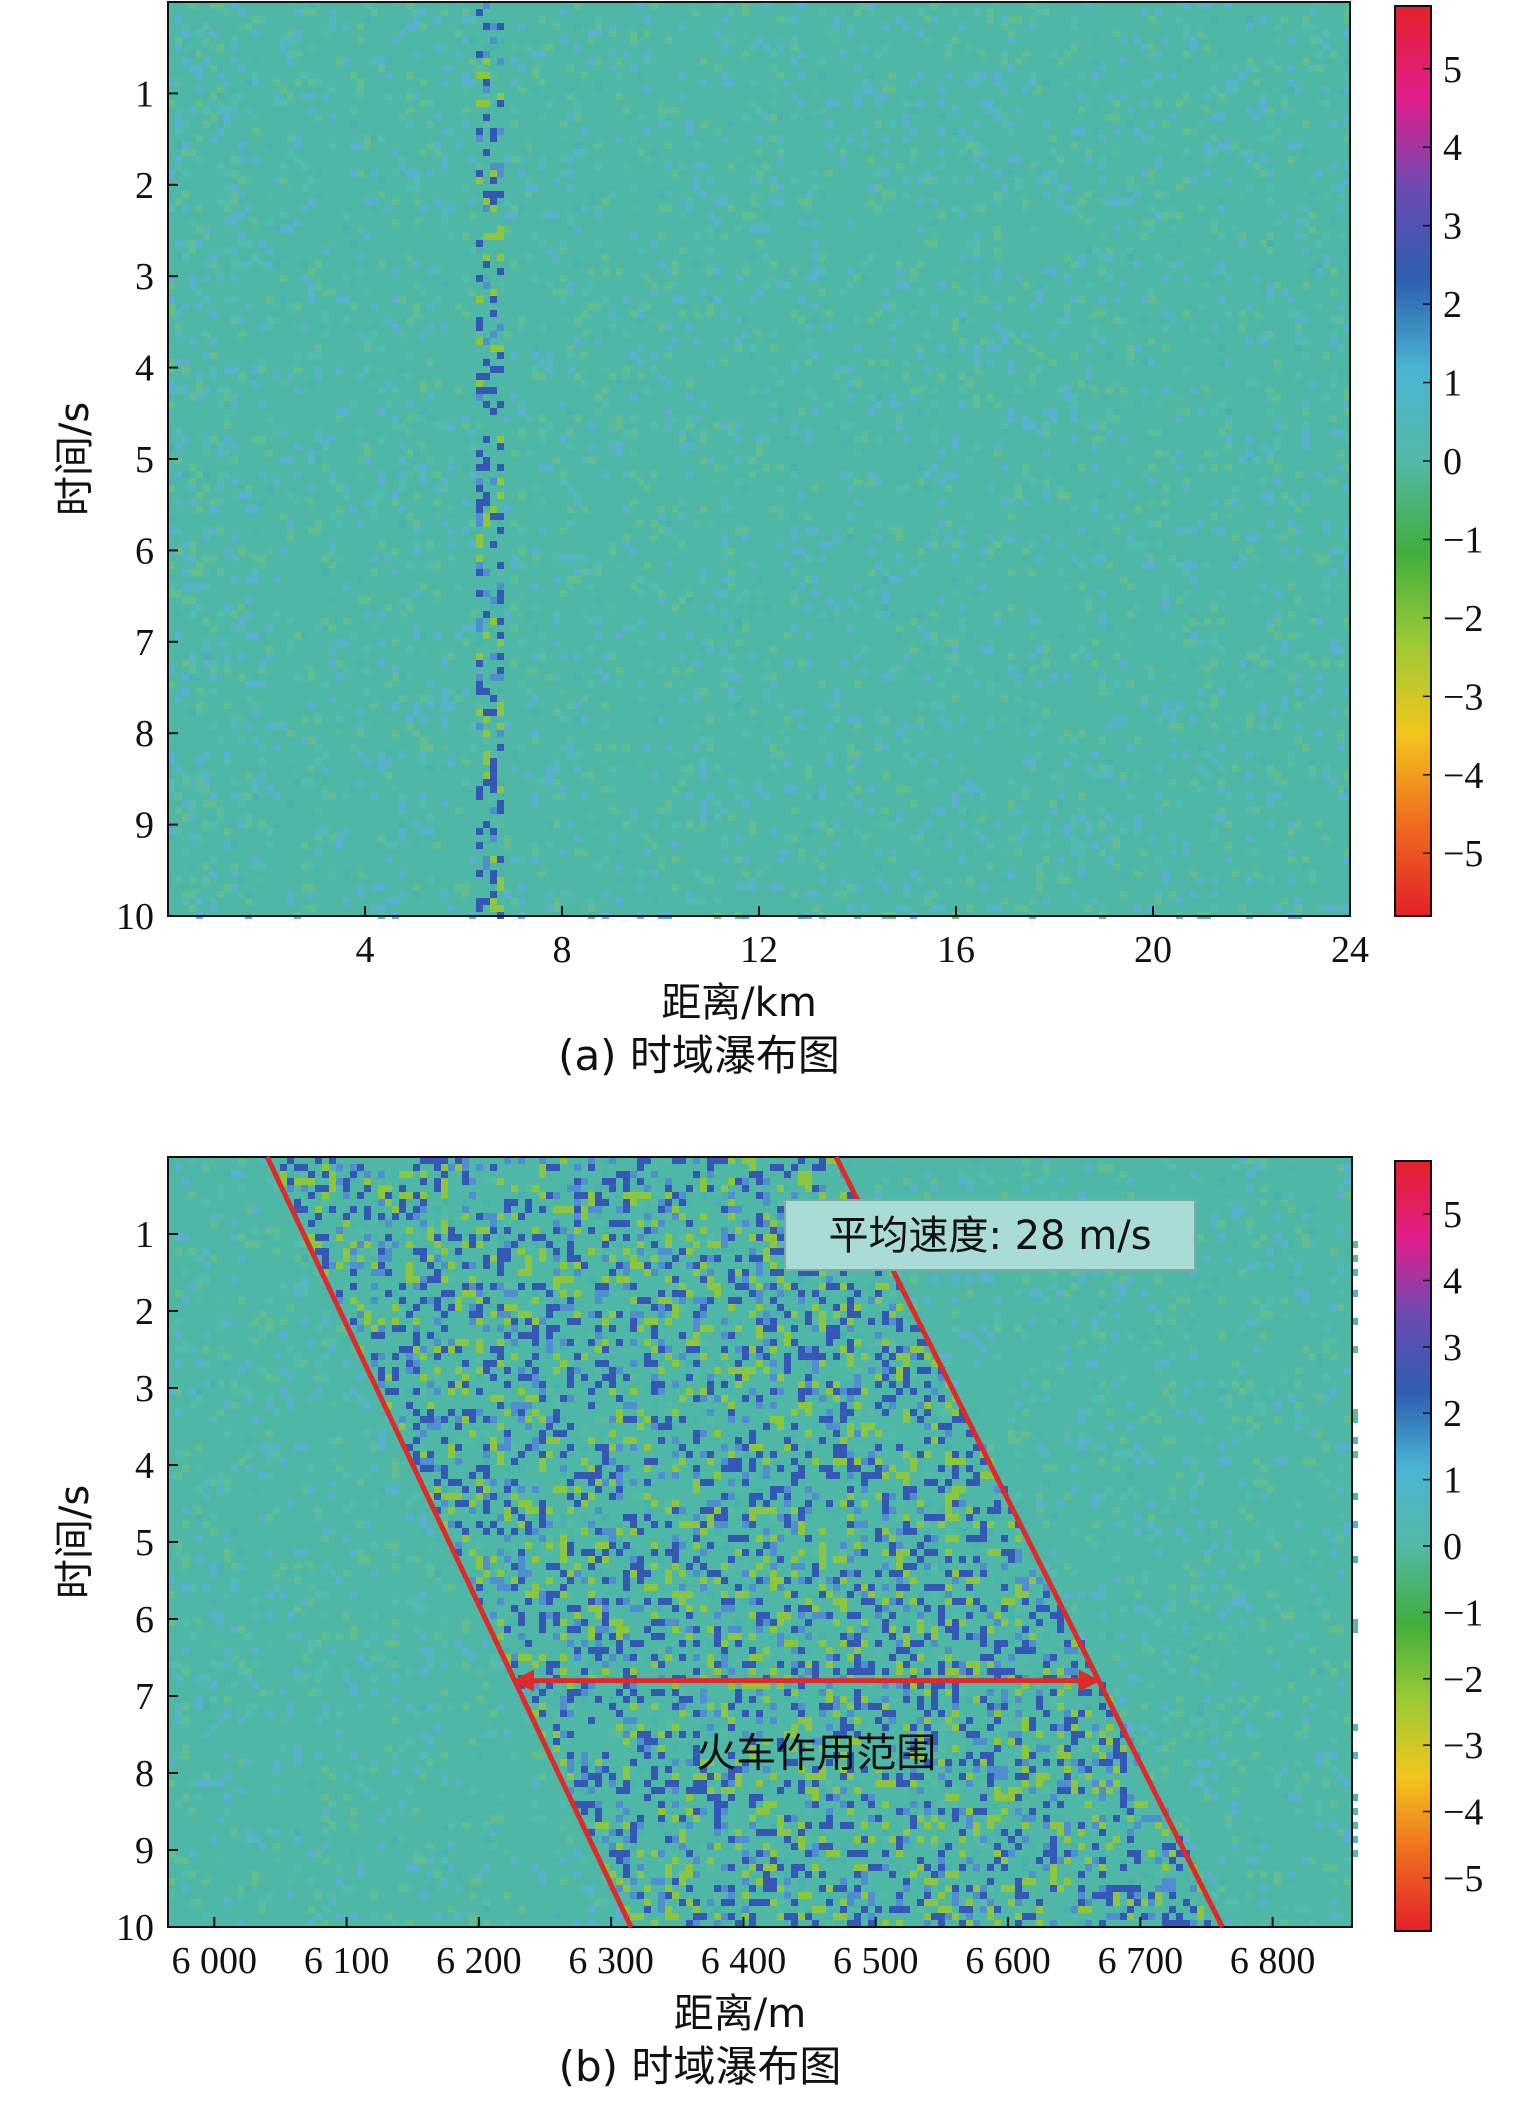 The width and height of the screenshot is (1535, 2108). Describe the element at coordinates (144, 826) in the screenshot. I see `y-tick-label: 9` at that location.